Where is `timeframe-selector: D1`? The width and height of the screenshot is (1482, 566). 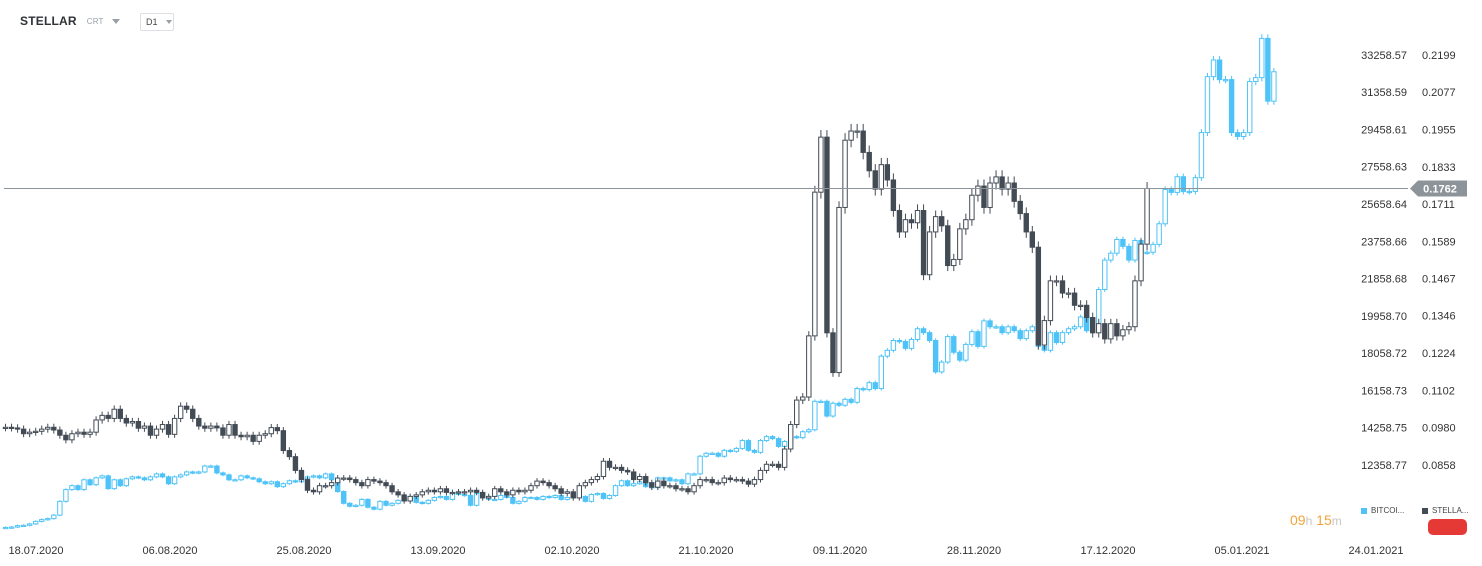
timeframe-selector: D1 is located at coordinates (157, 22).